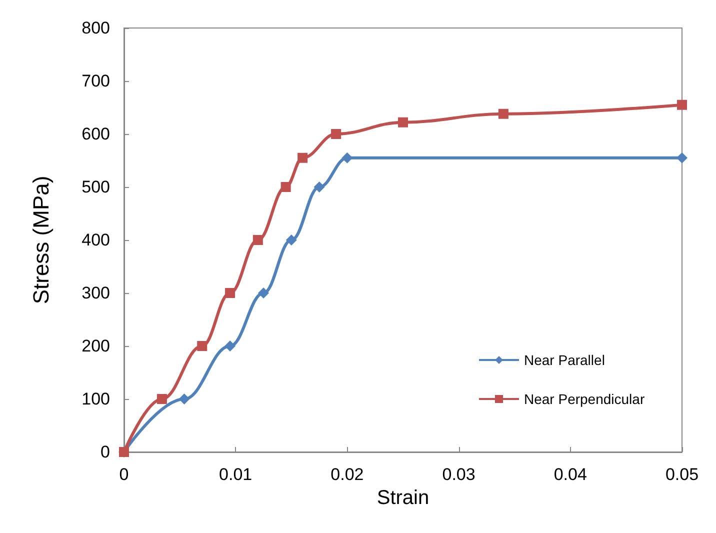 The image size is (716, 533). I want to click on y-tick-label: 400, so click(96, 240).